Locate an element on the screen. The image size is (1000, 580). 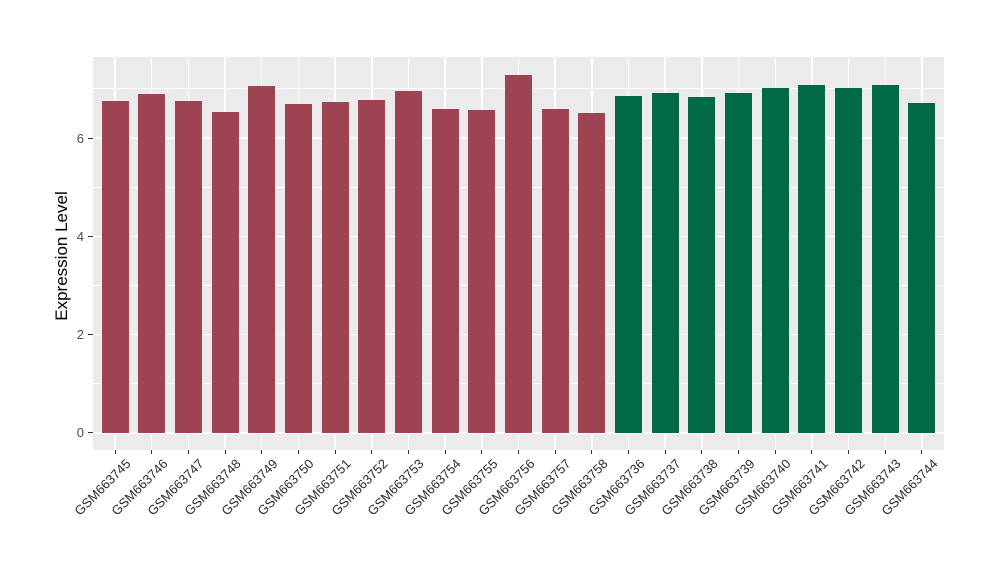
bar-GSM663737 is located at coordinates (665, 263).